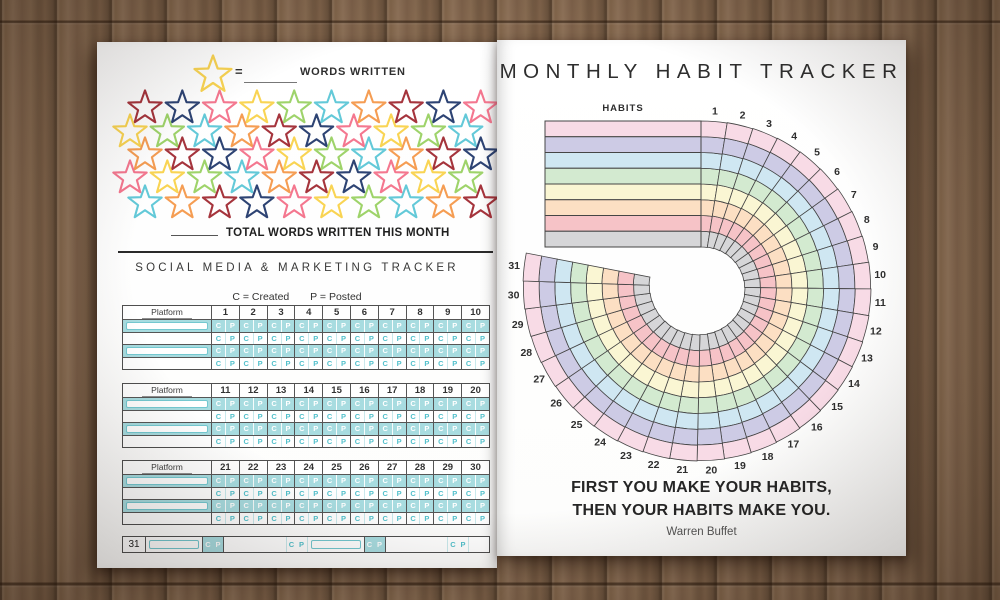 This screenshot has width=1000, height=600. Describe the element at coordinates (837, 407) in the screenshot. I see `day-number-label: 15` at that location.